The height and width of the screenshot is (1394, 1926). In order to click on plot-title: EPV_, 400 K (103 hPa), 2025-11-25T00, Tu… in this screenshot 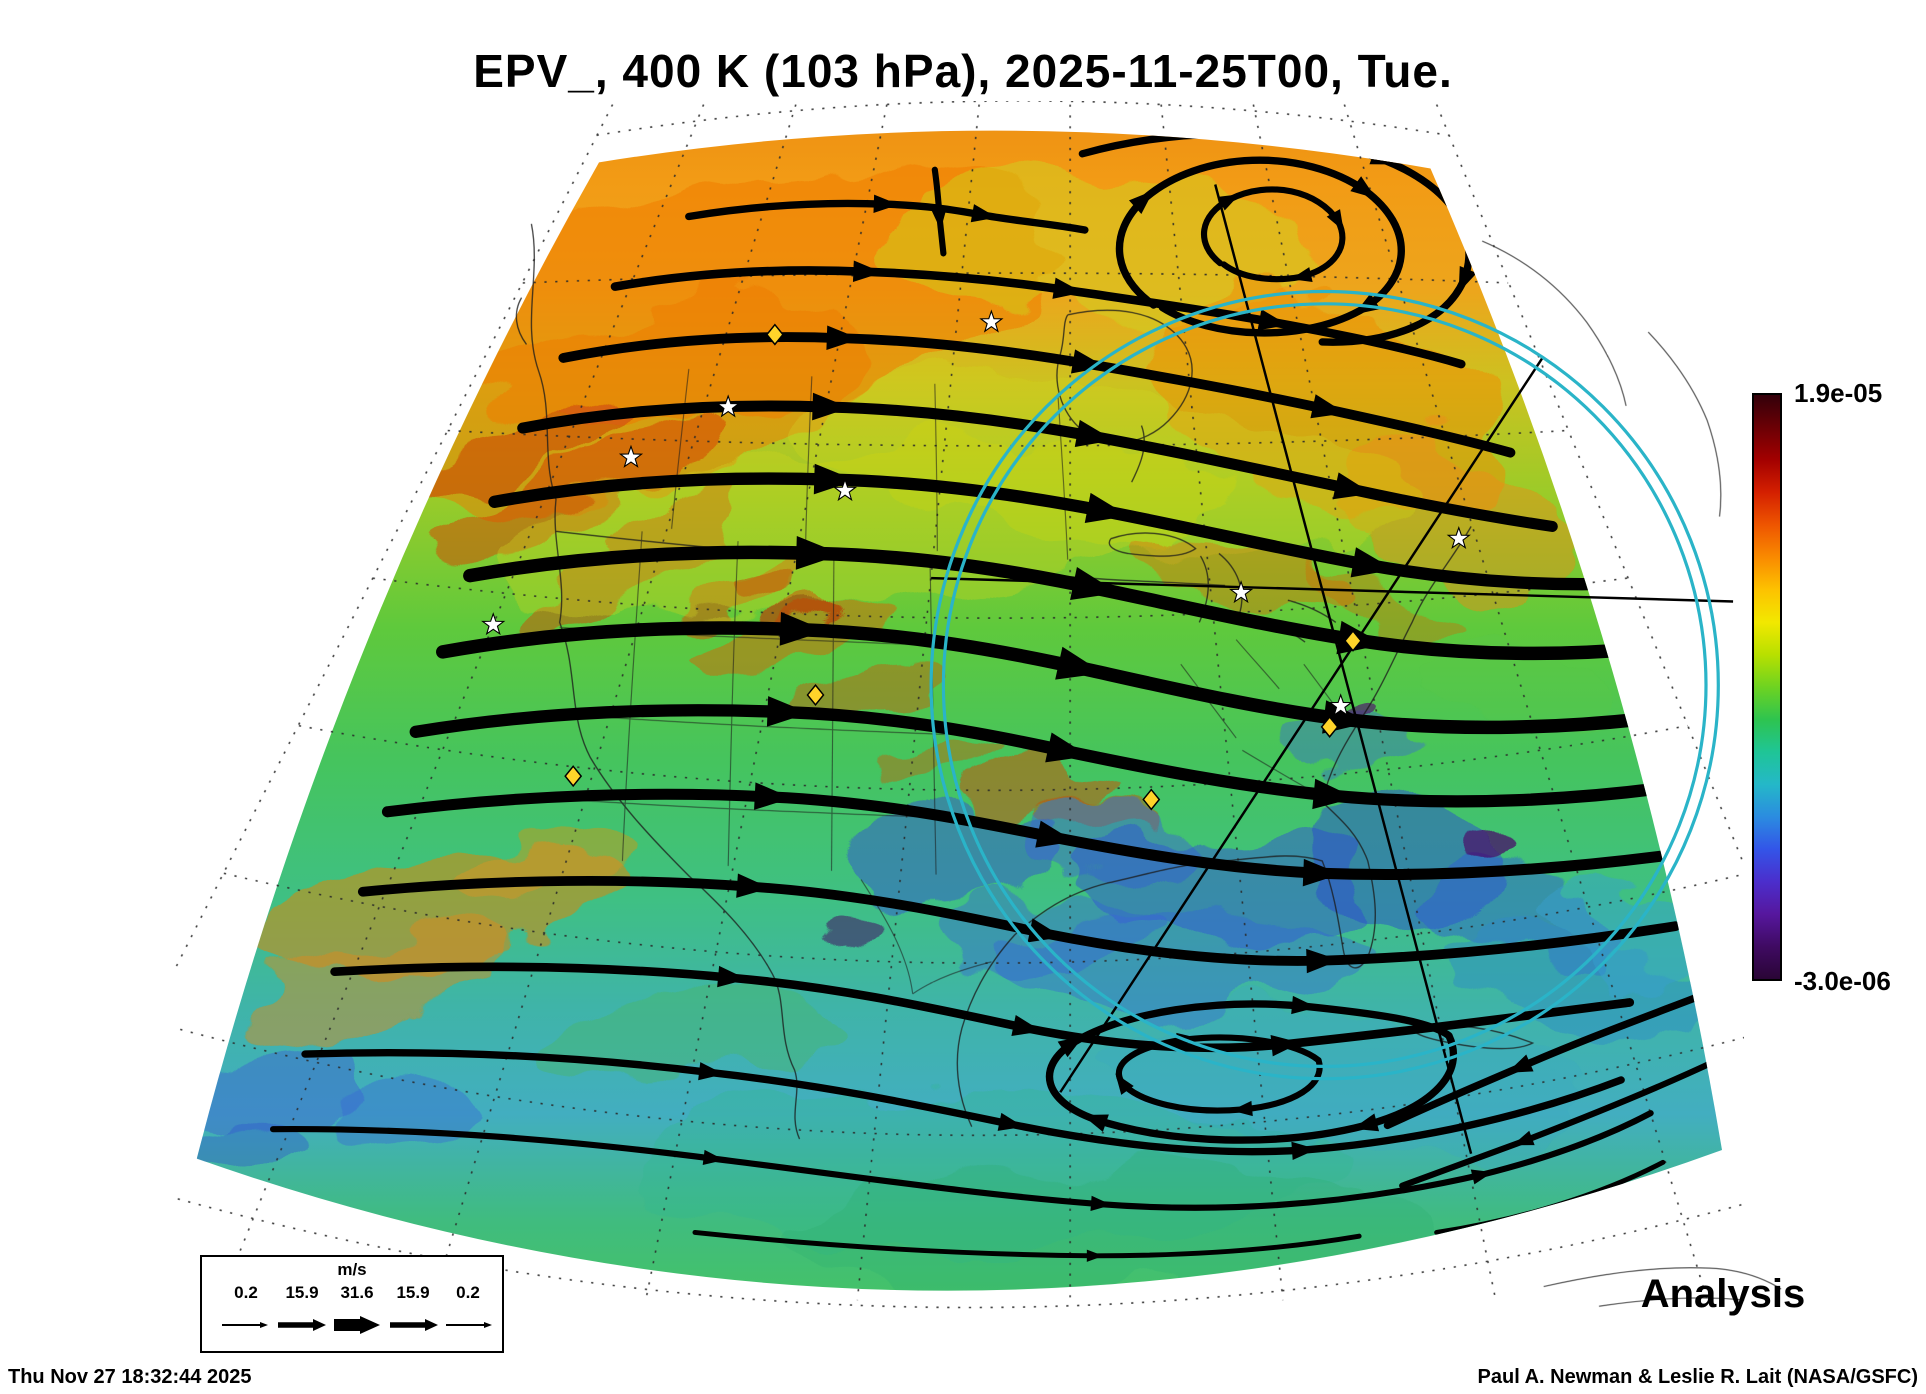, I will do `click(963, 71)`.